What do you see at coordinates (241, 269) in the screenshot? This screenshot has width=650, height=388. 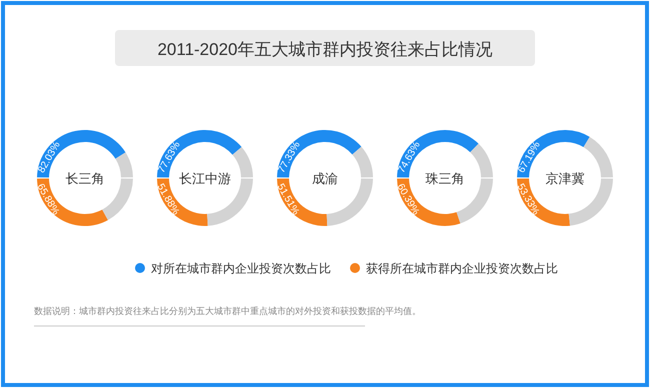 I see `legend-label: 对所在城市群内企业投资次数占比` at bounding box center [241, 269].